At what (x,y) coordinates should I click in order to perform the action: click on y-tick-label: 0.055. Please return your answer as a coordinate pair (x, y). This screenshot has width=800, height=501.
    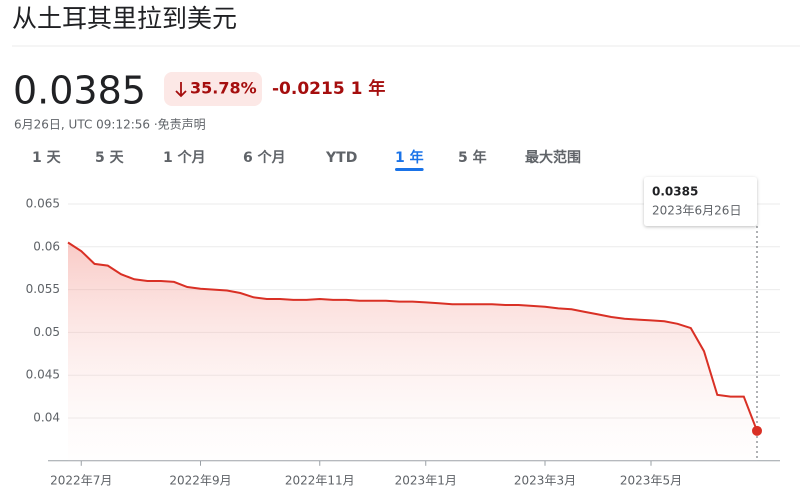
    Looking at the image, I should click on (43, 289).